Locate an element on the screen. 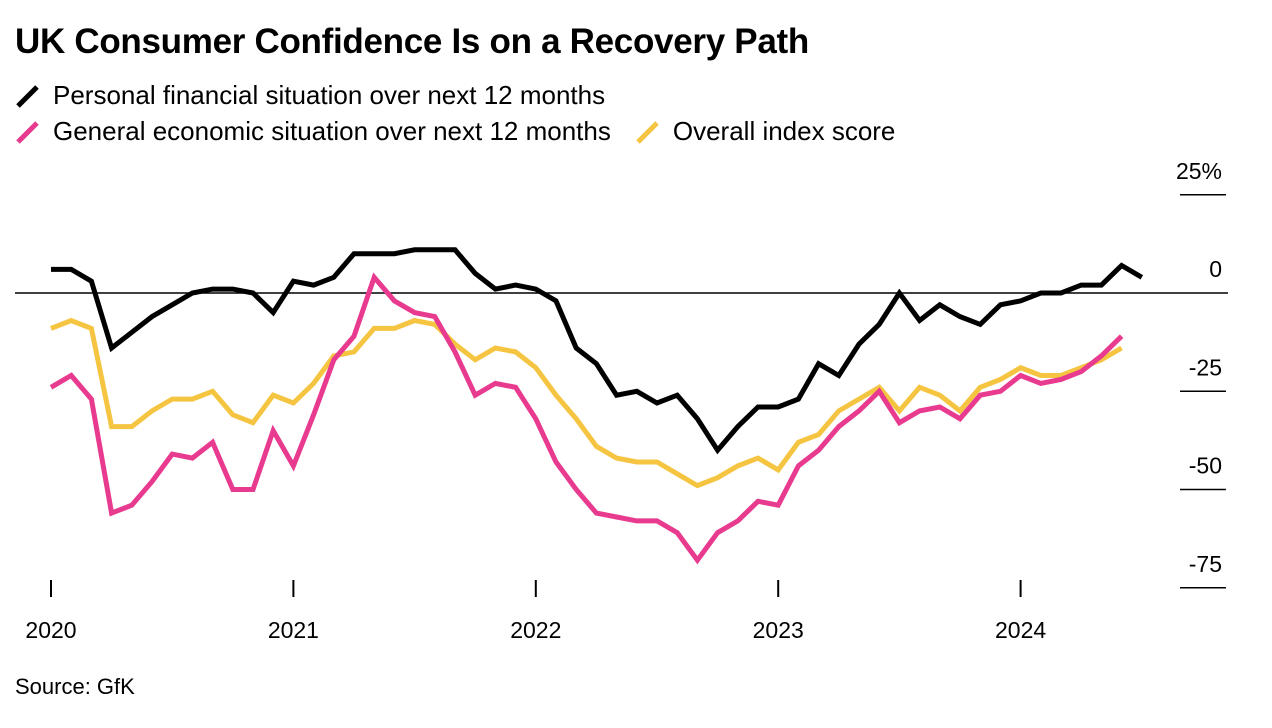 The height and width of the screenshot is (728, 1272). legend-swatch-personal-icon is located at coordinates (27, 96).